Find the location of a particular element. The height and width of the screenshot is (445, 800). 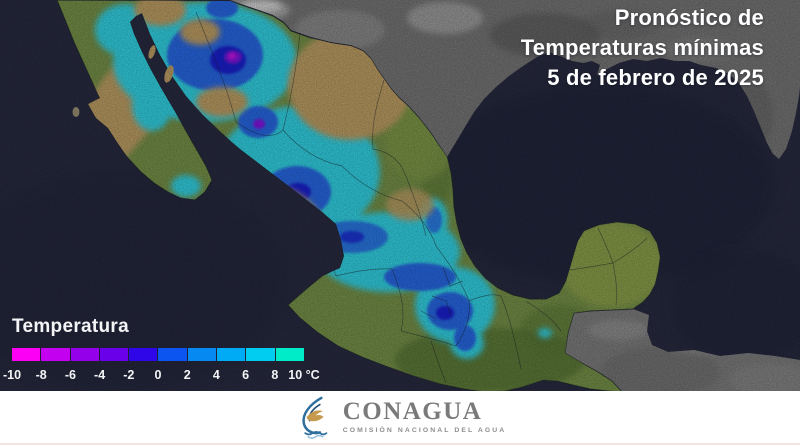

legend-tick: -10 is located at coordinates (12, 375).